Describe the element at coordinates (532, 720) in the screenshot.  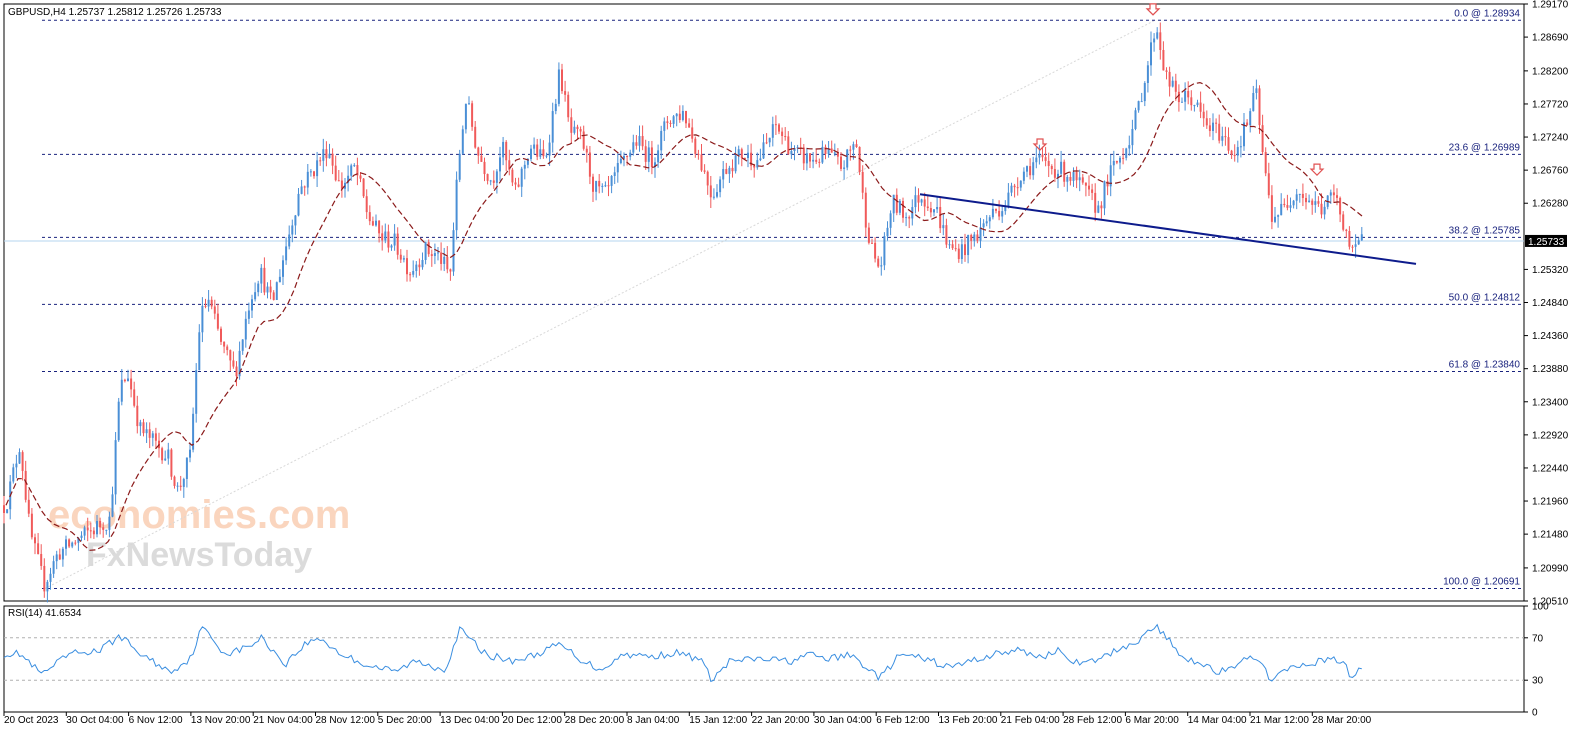
I see `time-axis-label: 20 Dec 12:00` at that location.